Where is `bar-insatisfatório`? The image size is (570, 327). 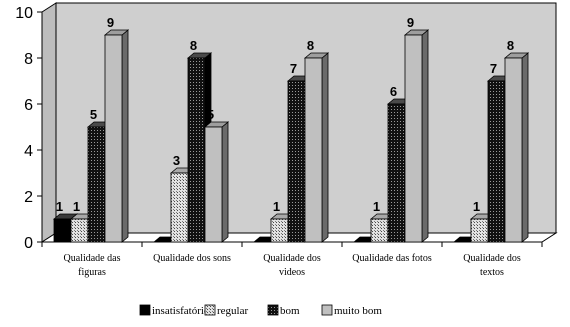
bar-insatisfatório is located at coordinates (62, 230).